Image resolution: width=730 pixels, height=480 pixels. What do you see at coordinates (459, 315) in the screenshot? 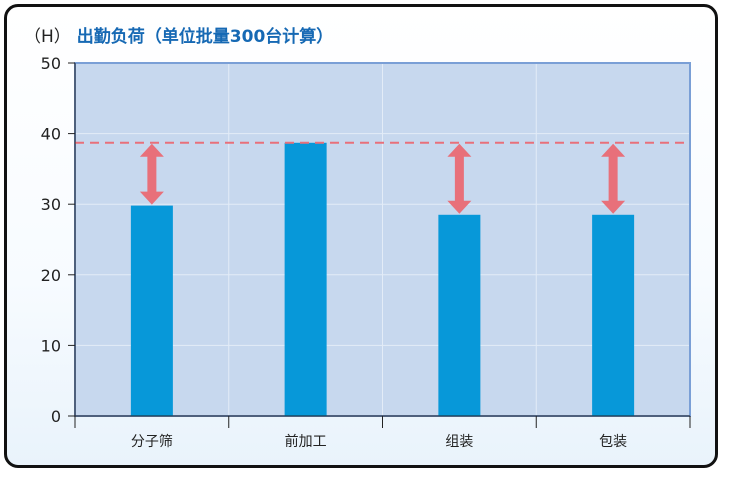
I see `bar-组装` at bounding box center [459, 315].